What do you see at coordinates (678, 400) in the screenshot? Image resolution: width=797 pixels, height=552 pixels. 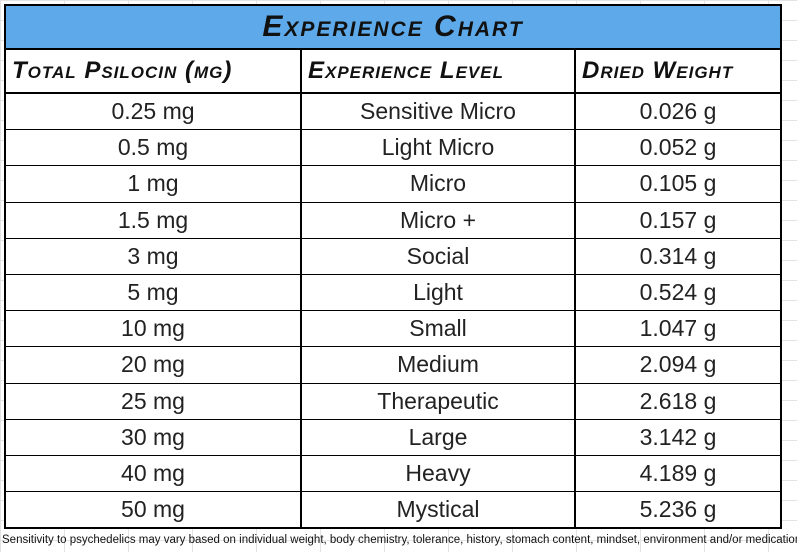 I see `dried-weight-cell: 2.618 g` at bounding box center [678, 400].